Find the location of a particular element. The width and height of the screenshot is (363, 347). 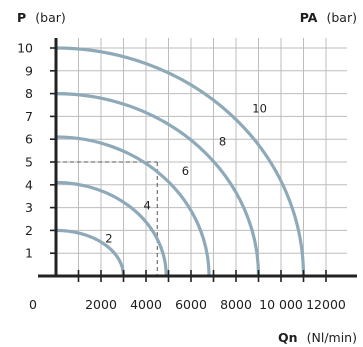

y-axis-unit: (bar) is located at coordinates (50, 17).